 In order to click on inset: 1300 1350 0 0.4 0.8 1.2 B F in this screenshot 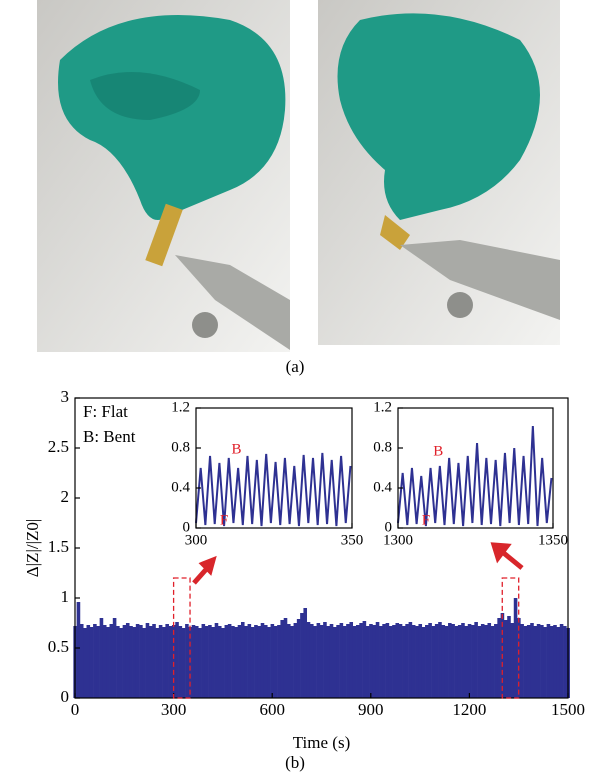, I will do `click(470, 473)`.